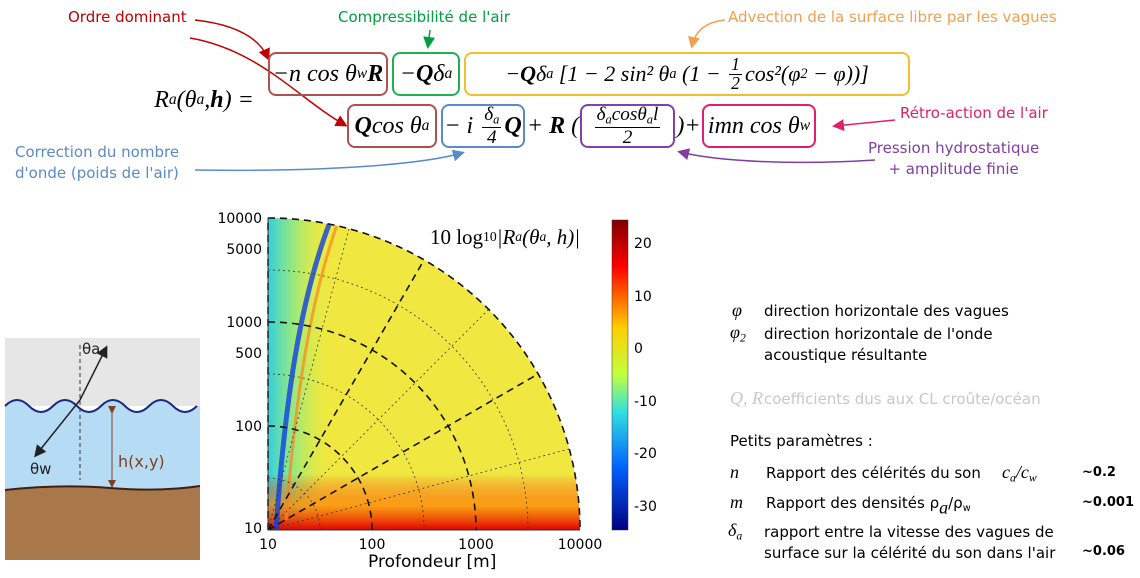 The height and width of the screenshot is (578, 1140). What do you see at coordinates (737, 310) in the screenshot?
I see `legend-symbol: φ` at bounding box center [737, 310].